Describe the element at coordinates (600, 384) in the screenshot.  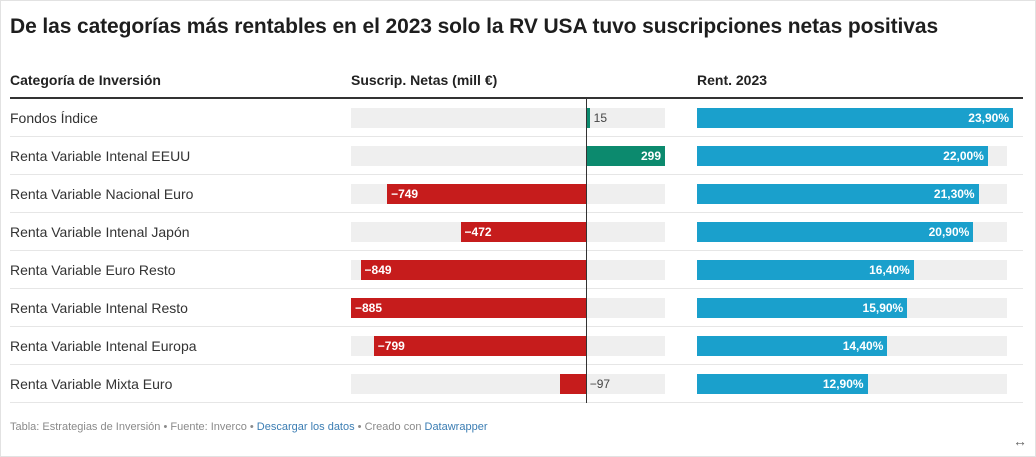
I see `subscriptions-value: −97` at that location.